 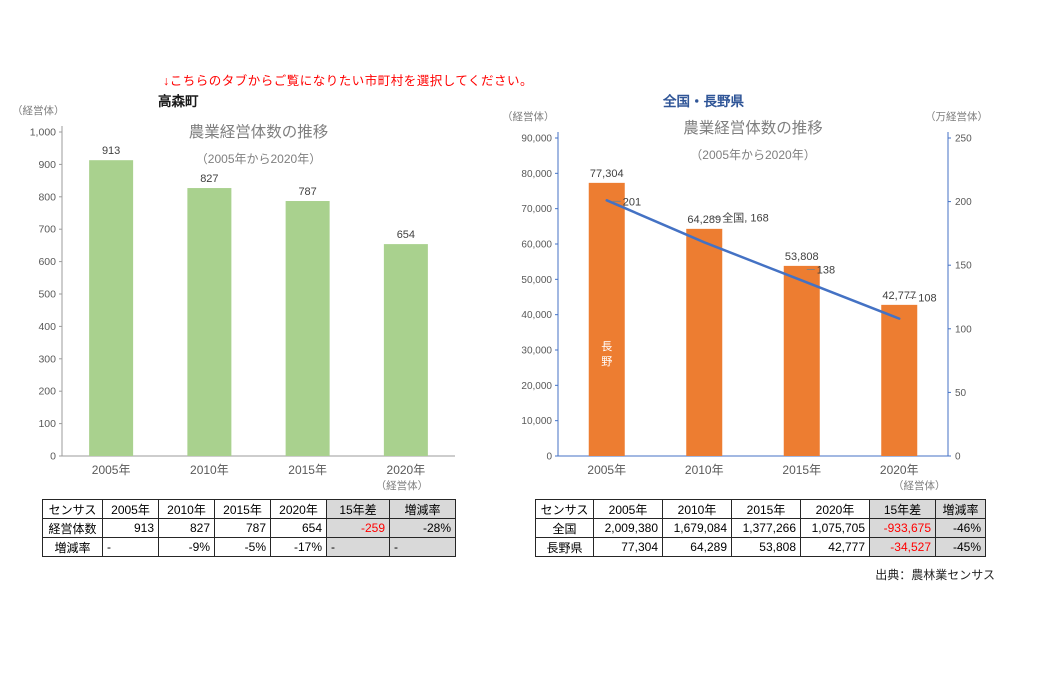 What do you see at coordinates (38, 110) in the screenshot?
I see `left-axis-unit-label: （経営体）` at bounding box center [38, 110].